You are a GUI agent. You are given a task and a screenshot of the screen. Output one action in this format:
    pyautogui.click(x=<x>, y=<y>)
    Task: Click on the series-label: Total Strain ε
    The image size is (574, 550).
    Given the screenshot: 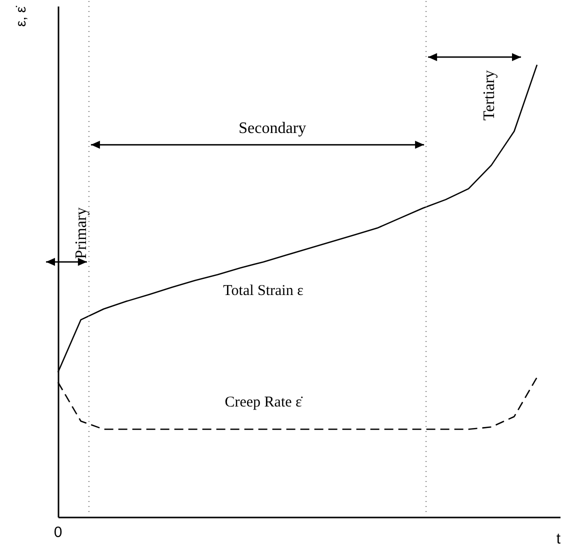 What is the action you would take?
    pyautogui.click(x=263, y=290)
    